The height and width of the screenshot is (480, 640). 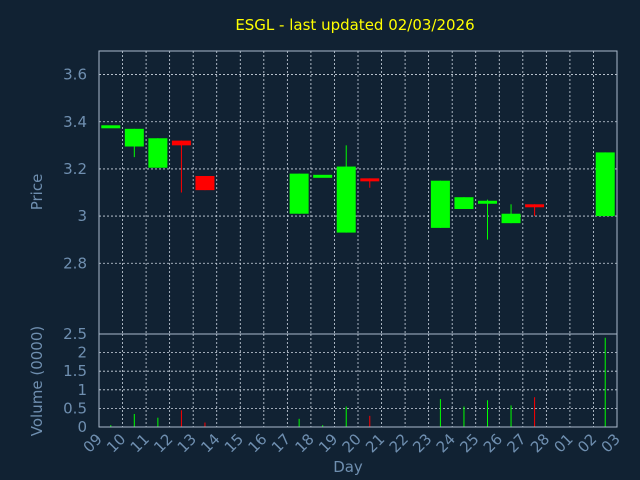 What do you see at coordinates (82, 427) in the screenshot?
I see `volume-y-tick-label: 0` at bounding box center [82, 427].